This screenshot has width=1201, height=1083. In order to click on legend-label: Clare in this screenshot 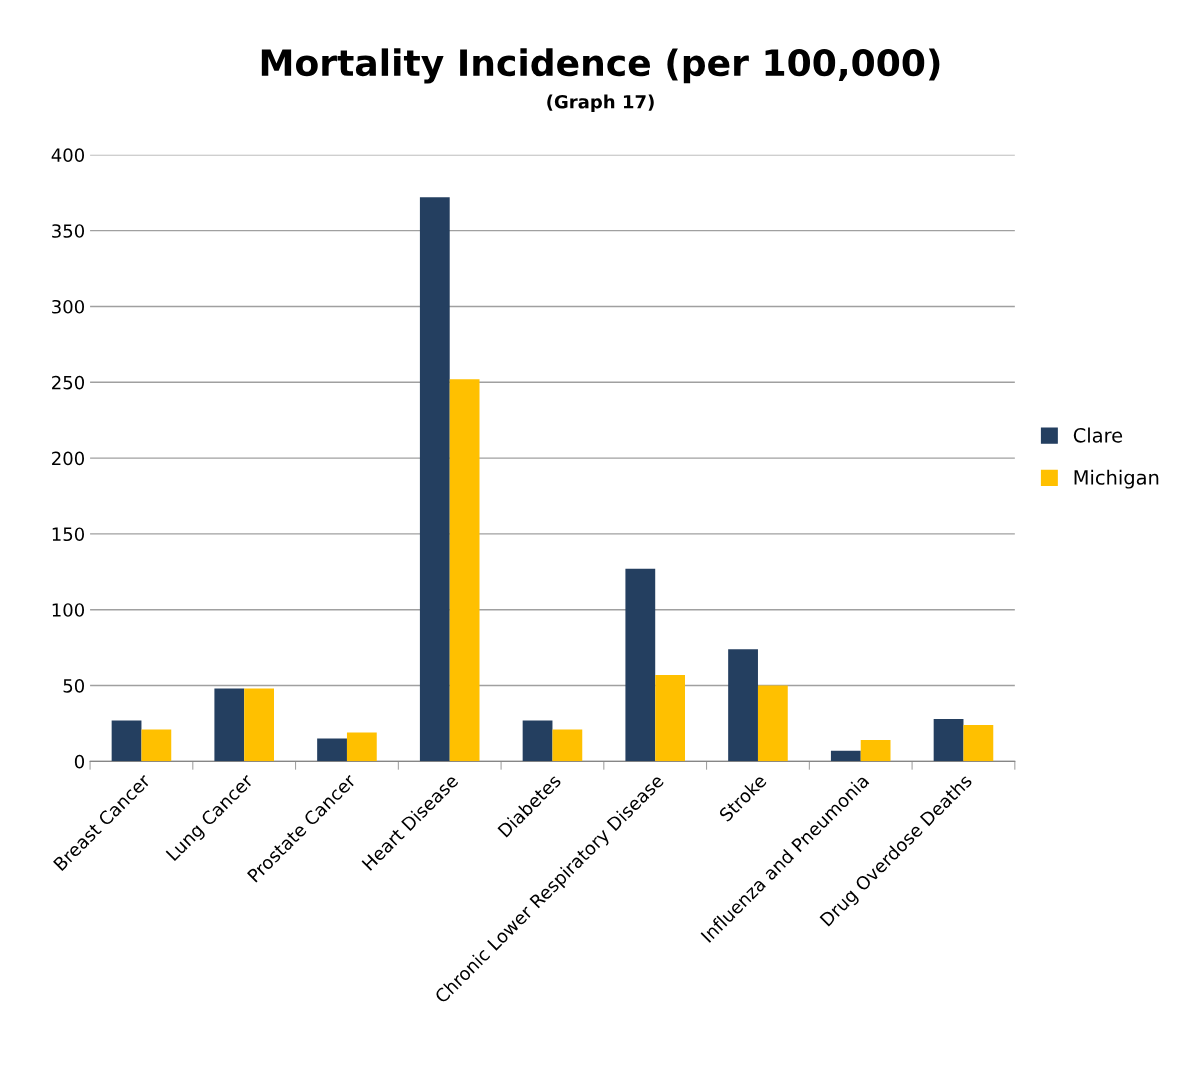, I will do `click(1098, 435)`.